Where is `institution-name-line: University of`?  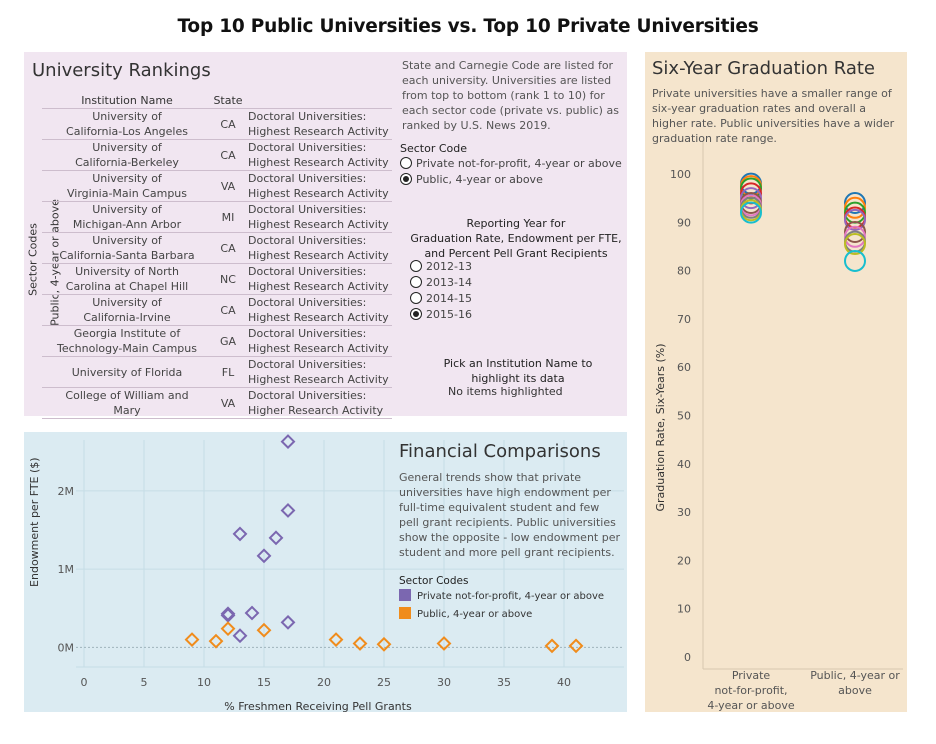
institution-name-line: University of is located at coordinates (127, 302).